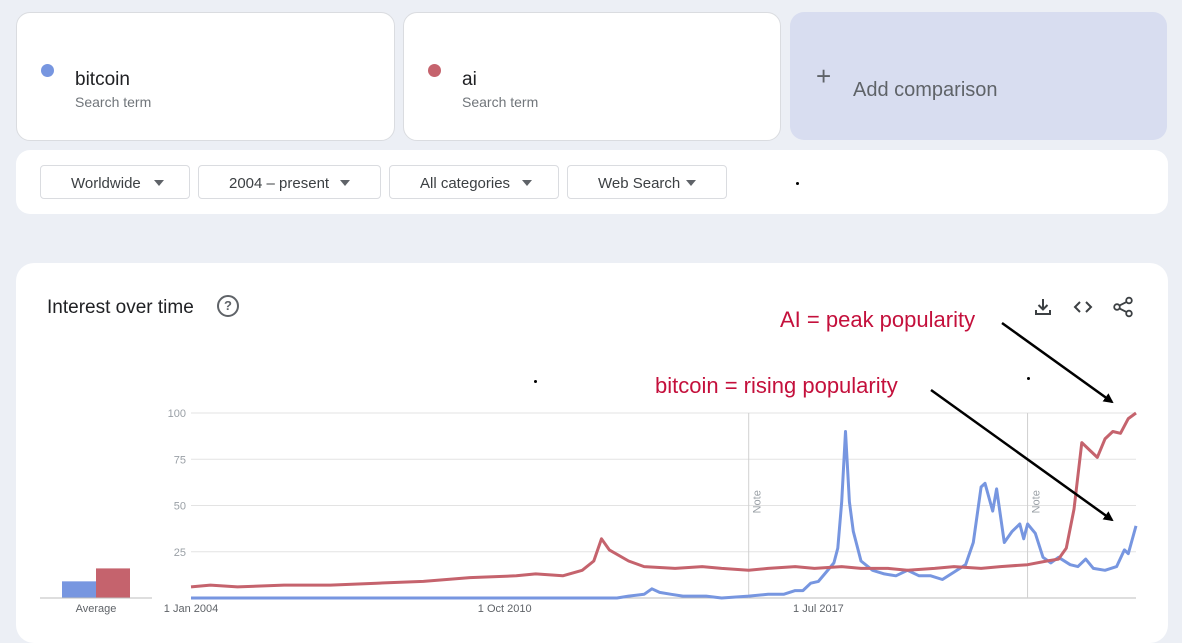  What do you see at coordinates (279, 183) in the screenshot?
I see `filter-label: 2004 – present` at bounding box center [279, 183].